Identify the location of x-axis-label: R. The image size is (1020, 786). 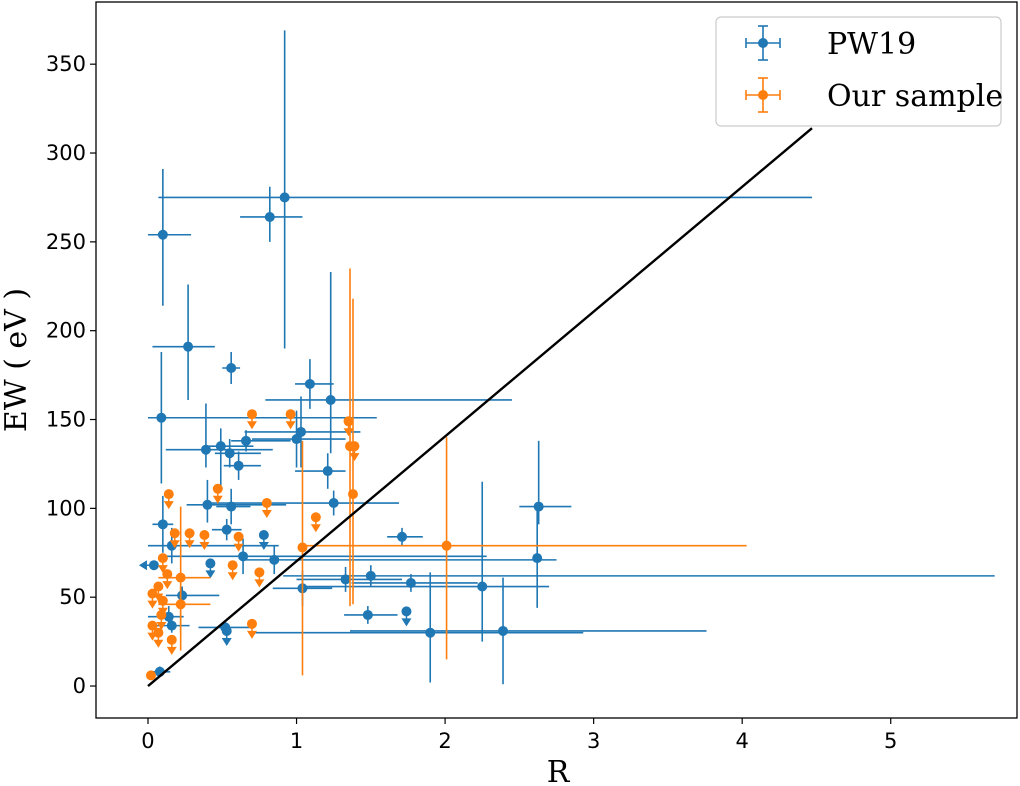
(559, 770).